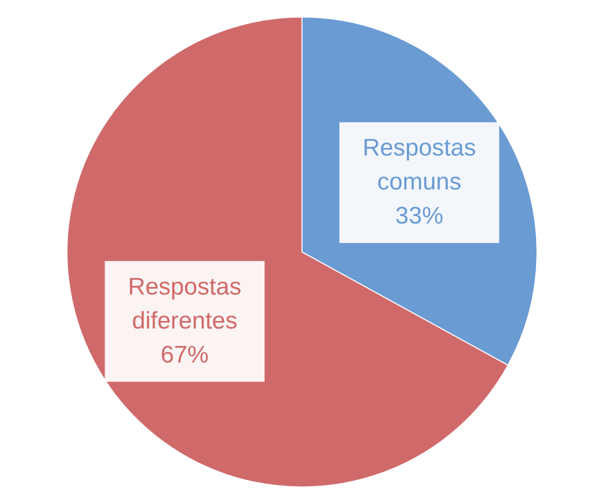 The image size is (600, 501). I want to click on data-label: 33%, so click(419, 216).